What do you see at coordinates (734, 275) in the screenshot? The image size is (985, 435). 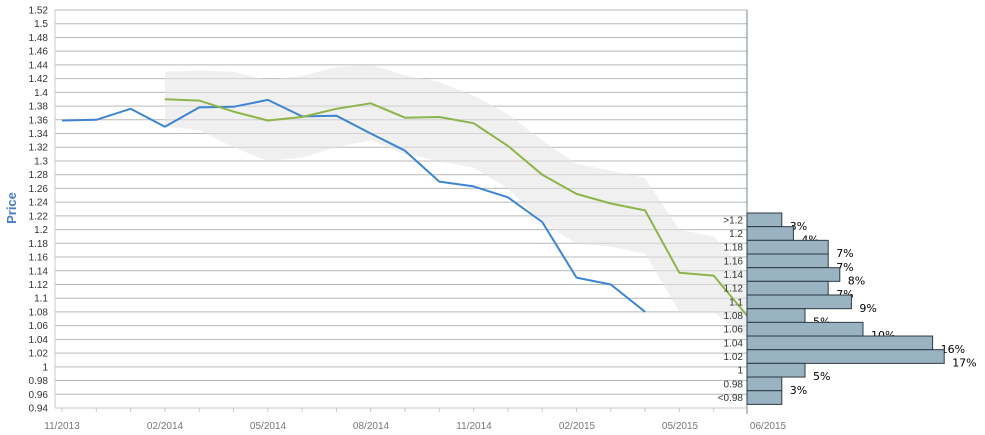 I see `distribution-bin-label: 1.14` at bounding box center [734, 275].